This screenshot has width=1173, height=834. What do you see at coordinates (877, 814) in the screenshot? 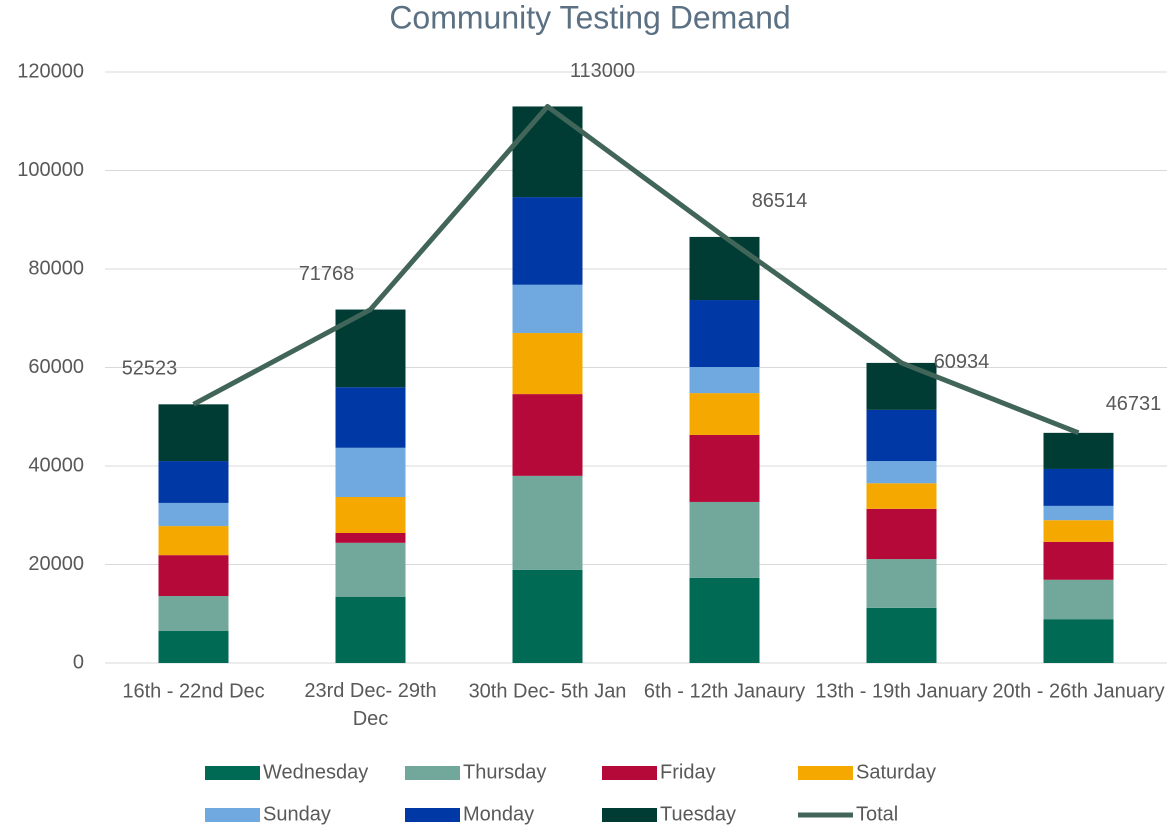
I see `legend-label: Total` at bounding box center [877, 814].